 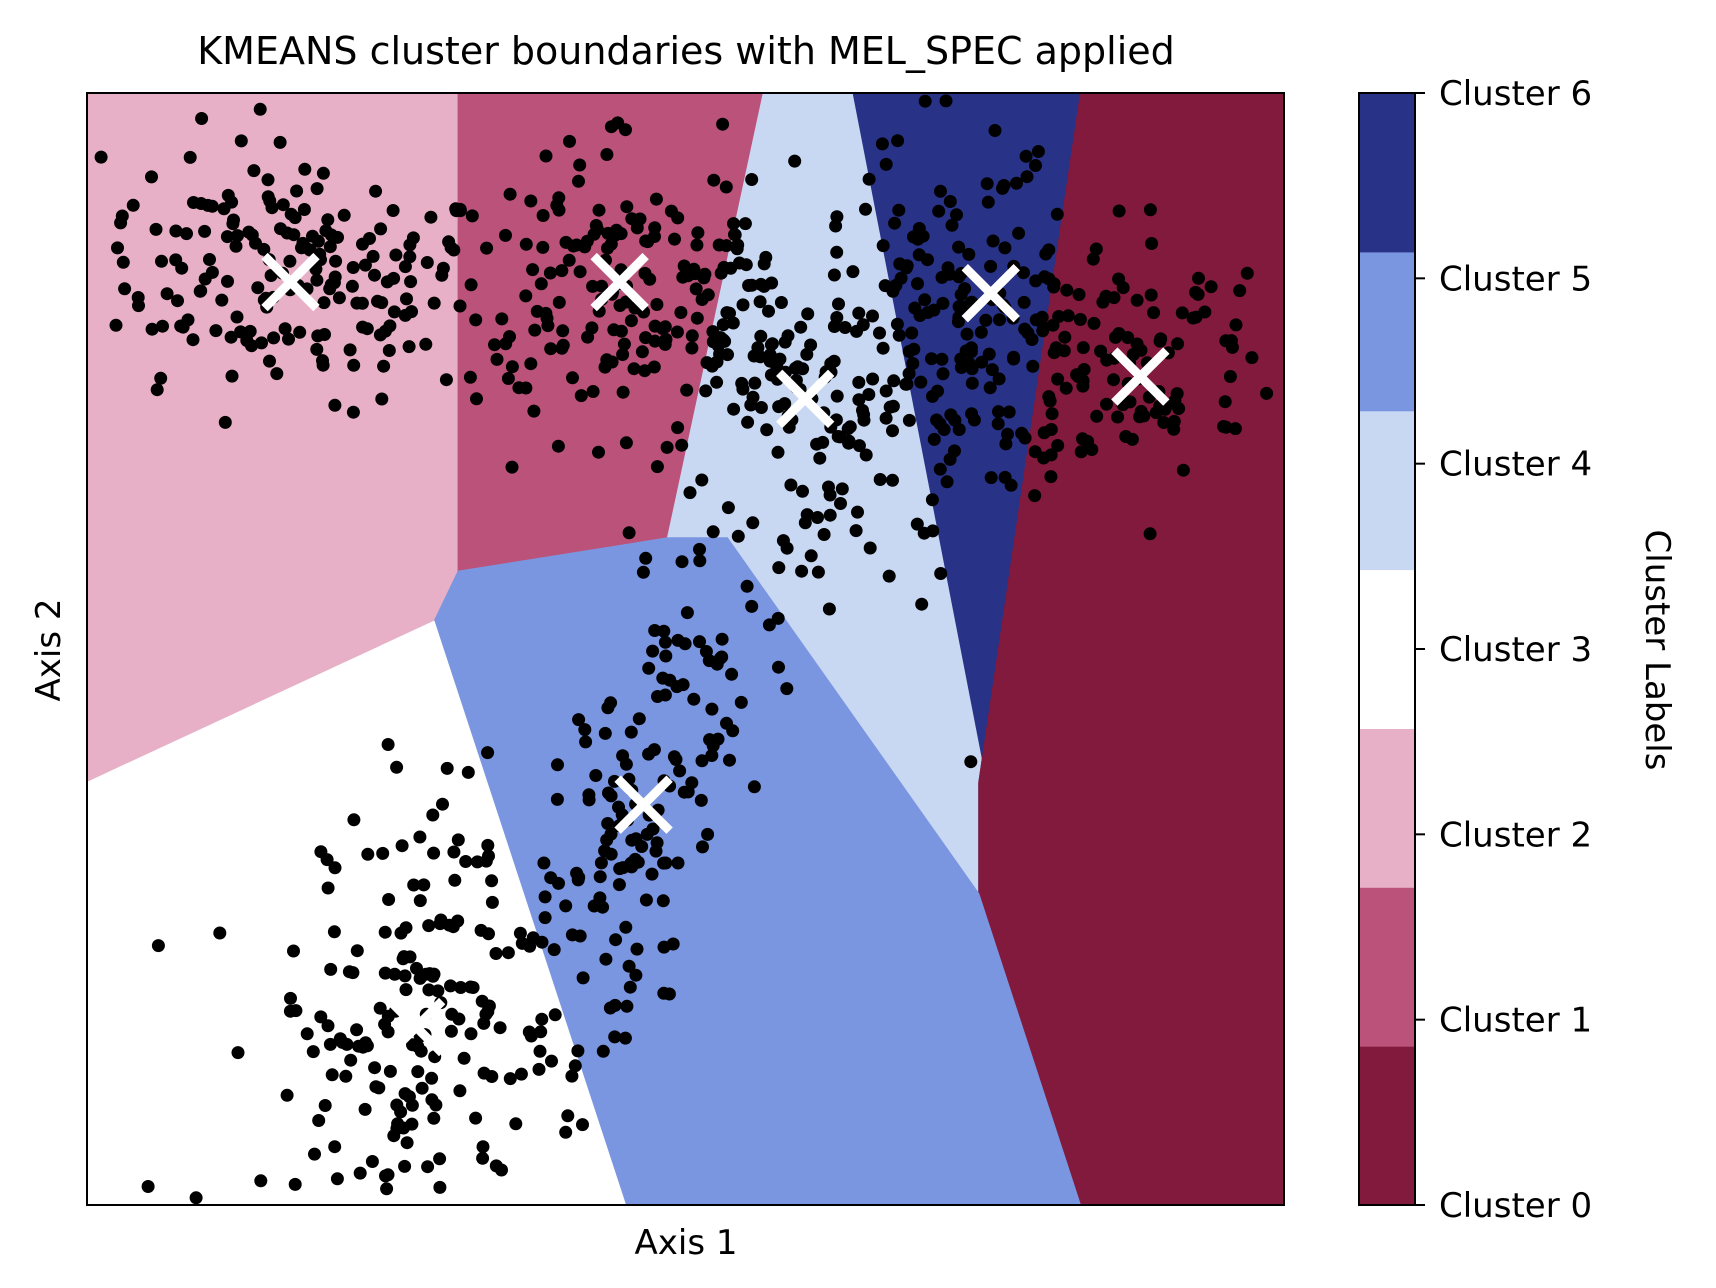 I want to click on colorbar-tick-label: Cluster 1, so click(x=1515, y=1021).